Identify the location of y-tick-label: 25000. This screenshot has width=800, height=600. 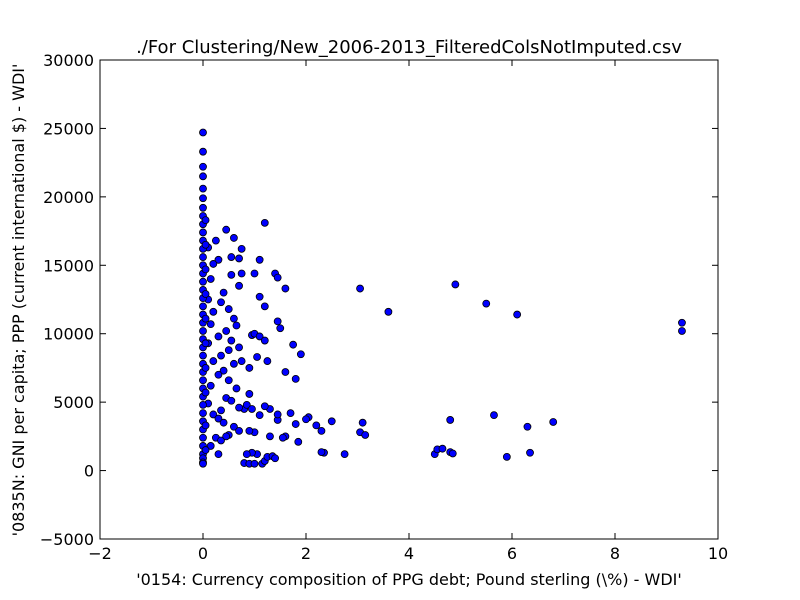
(68, 128).